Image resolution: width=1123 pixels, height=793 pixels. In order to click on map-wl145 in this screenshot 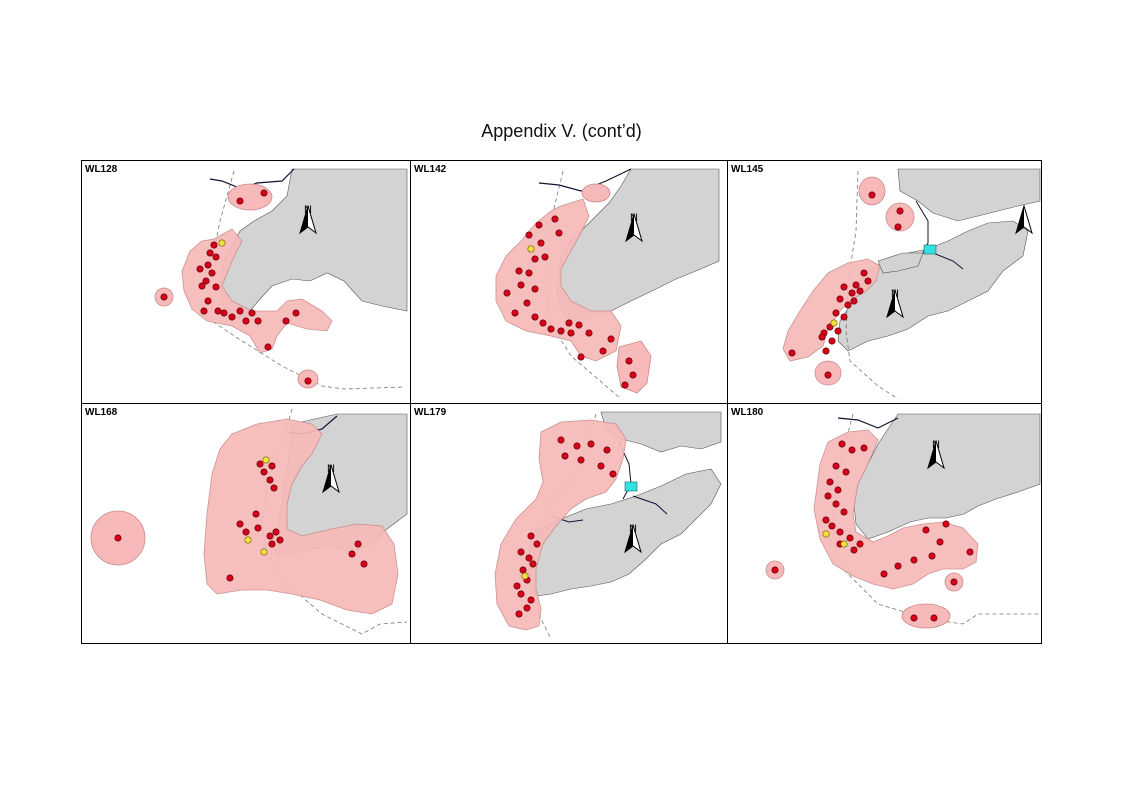, I will do `click(911, 284)`.